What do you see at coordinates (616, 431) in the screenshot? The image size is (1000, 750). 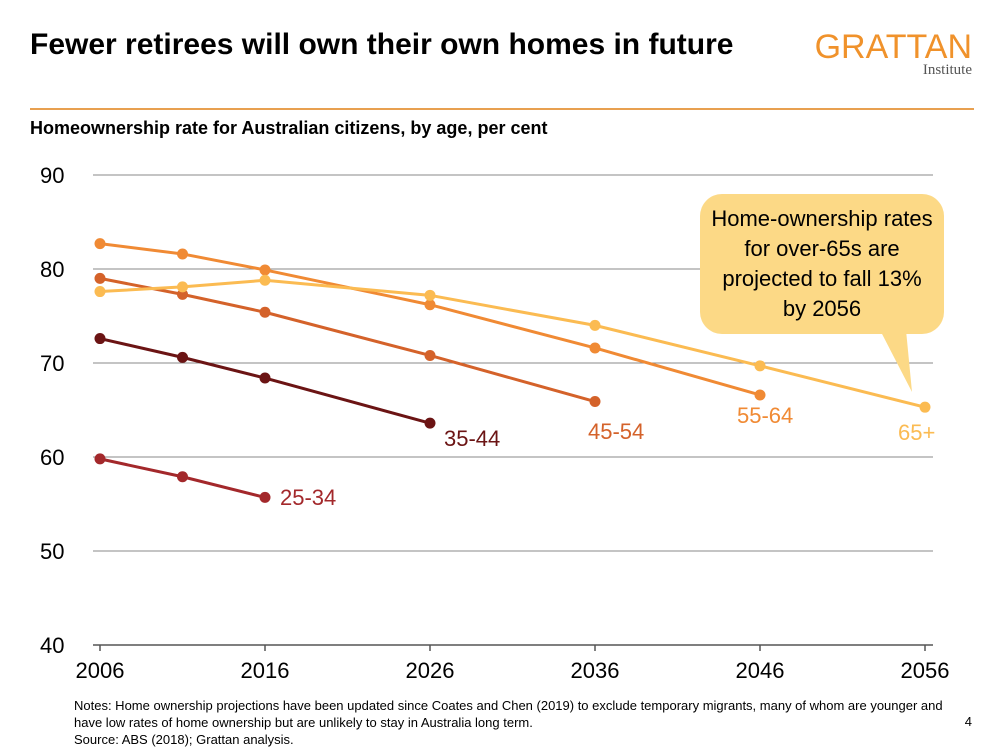 I see `series-label: 45-54` at bounding box center [616, 431].